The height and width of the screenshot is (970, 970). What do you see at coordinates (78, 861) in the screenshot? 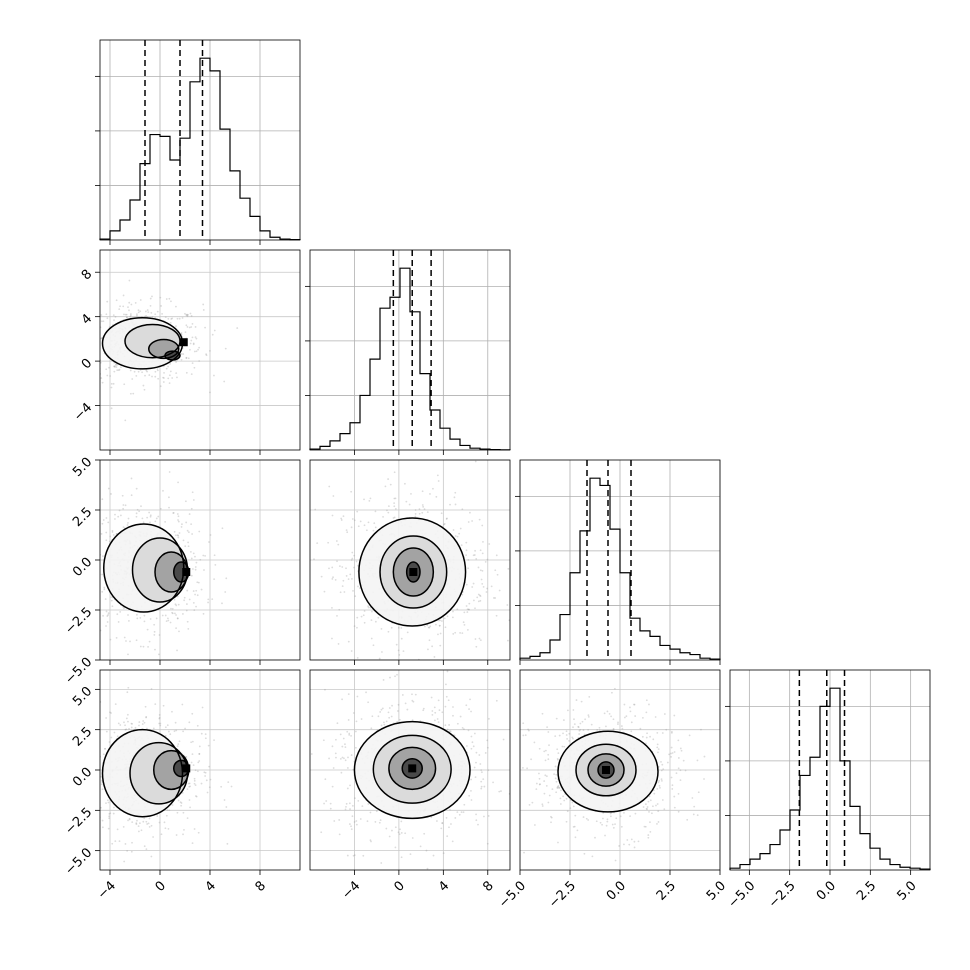
I see `y-tick-label: −5.0` at bounding box center [78, 861].